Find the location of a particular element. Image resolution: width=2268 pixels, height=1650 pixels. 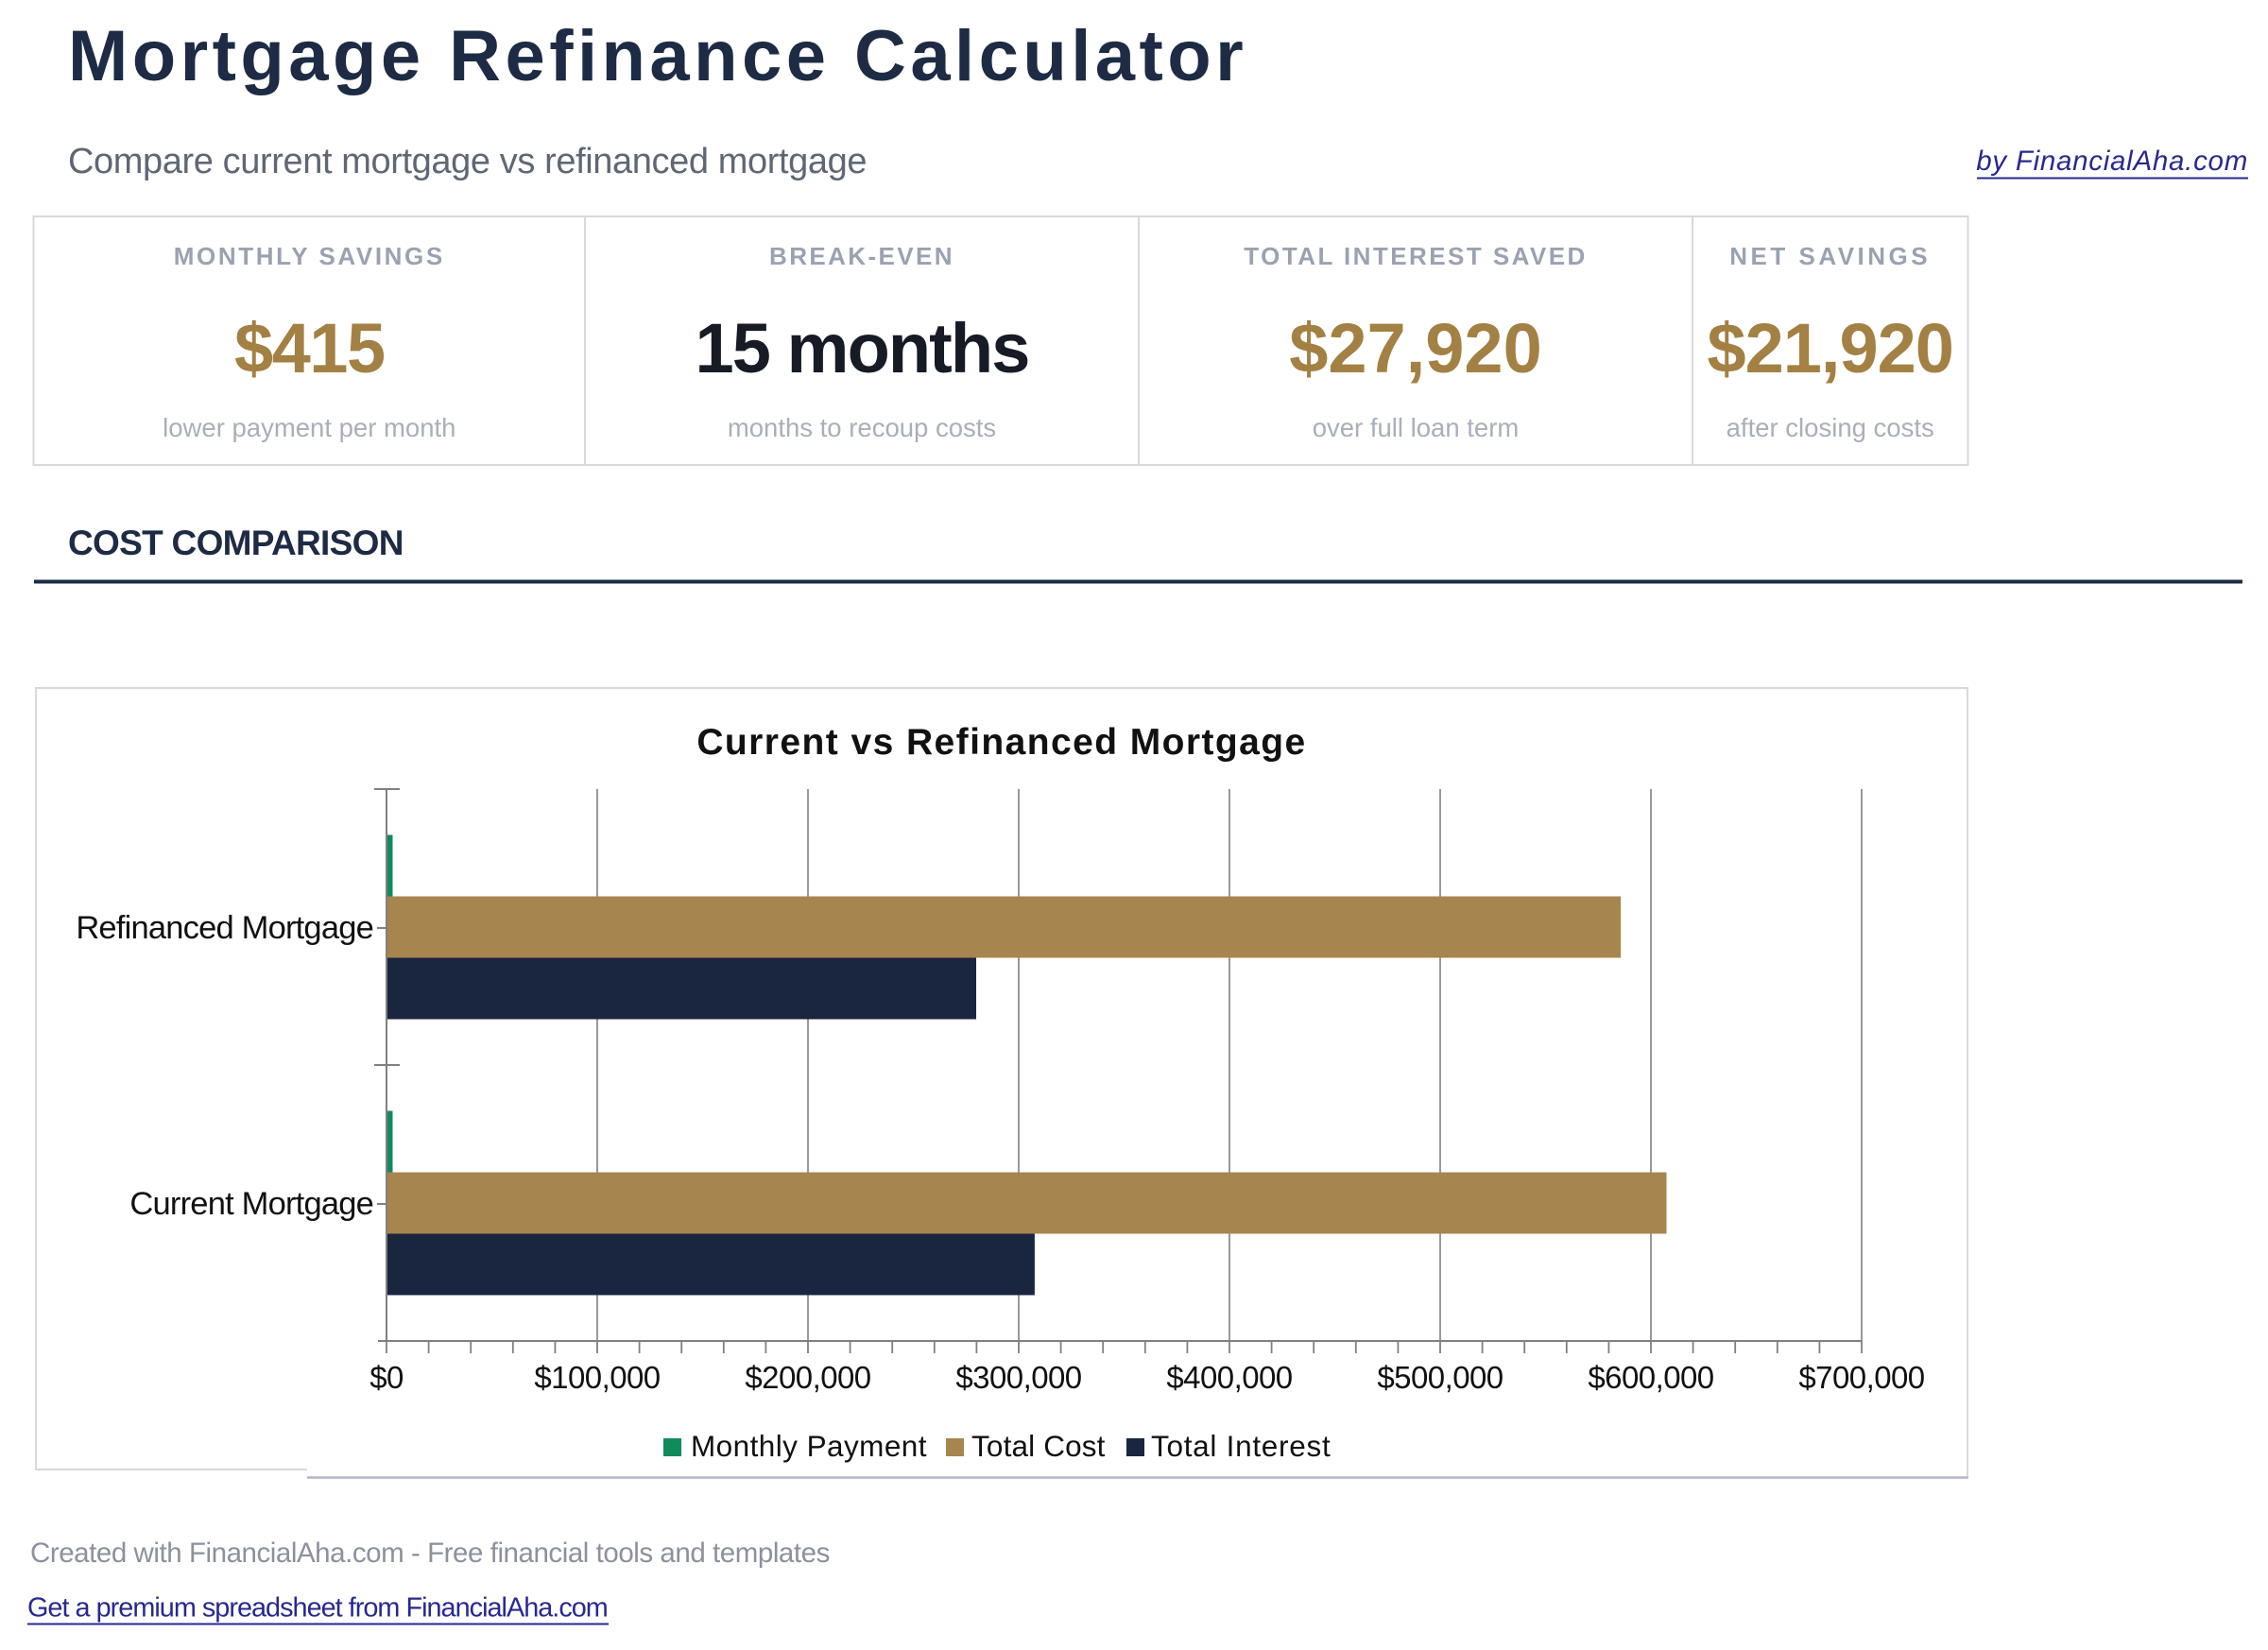

svg-text: NET SAVINGS is located at coordinates (1830, 256).